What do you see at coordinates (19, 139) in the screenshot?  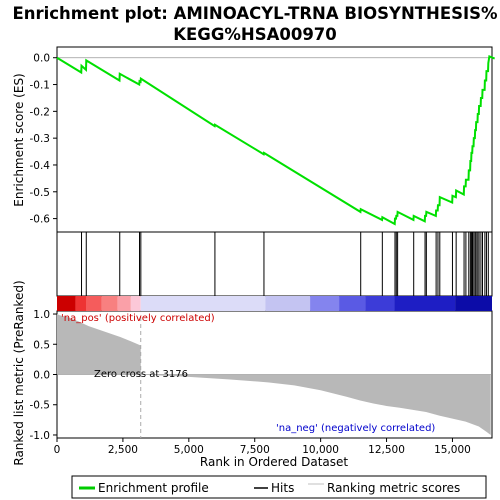 I see `es-y-axis-label: Enrichment score (ES)` at bounding box center [19, 139].